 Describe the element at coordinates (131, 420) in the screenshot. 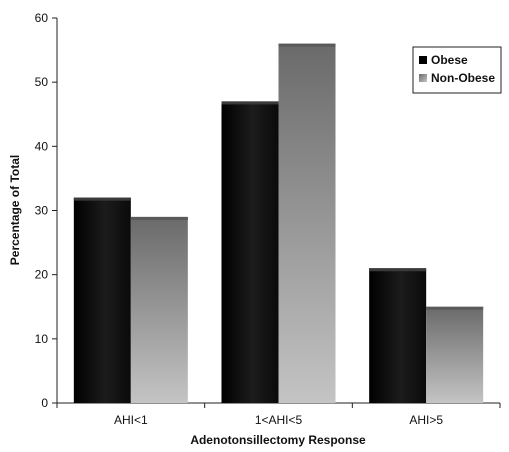

I see `x-tick-label: AHI<1` at that location.